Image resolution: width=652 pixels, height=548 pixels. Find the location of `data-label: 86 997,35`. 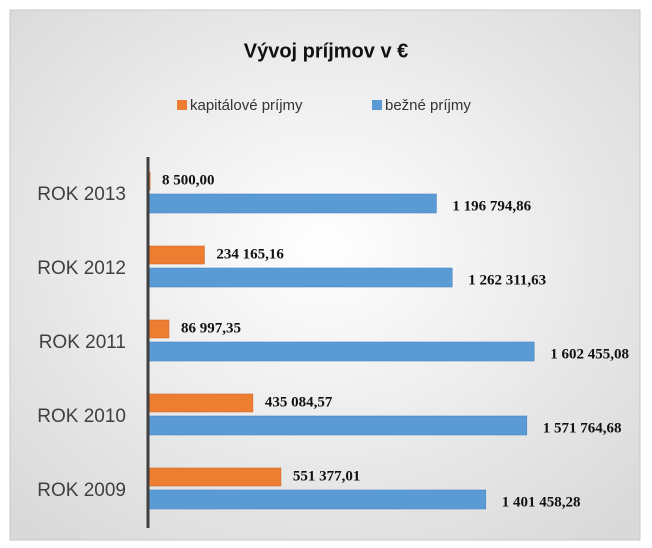

data-label: 86 997,35 is located at coordinates (211, 328).